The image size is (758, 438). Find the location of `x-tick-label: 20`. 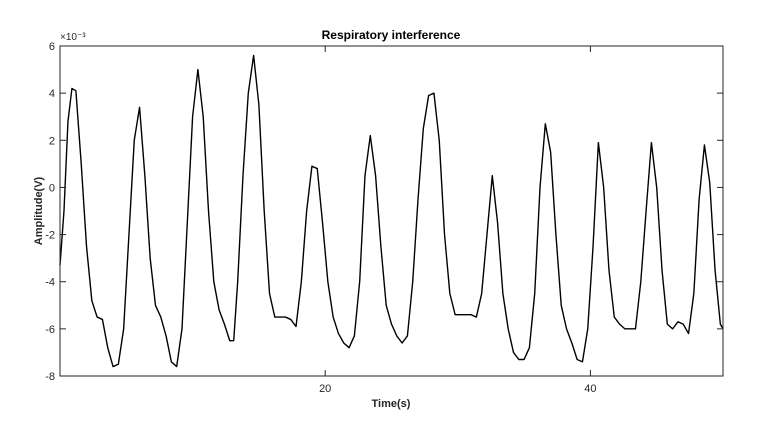

x-tick-label: 20 is located at coordinates (325, 389).